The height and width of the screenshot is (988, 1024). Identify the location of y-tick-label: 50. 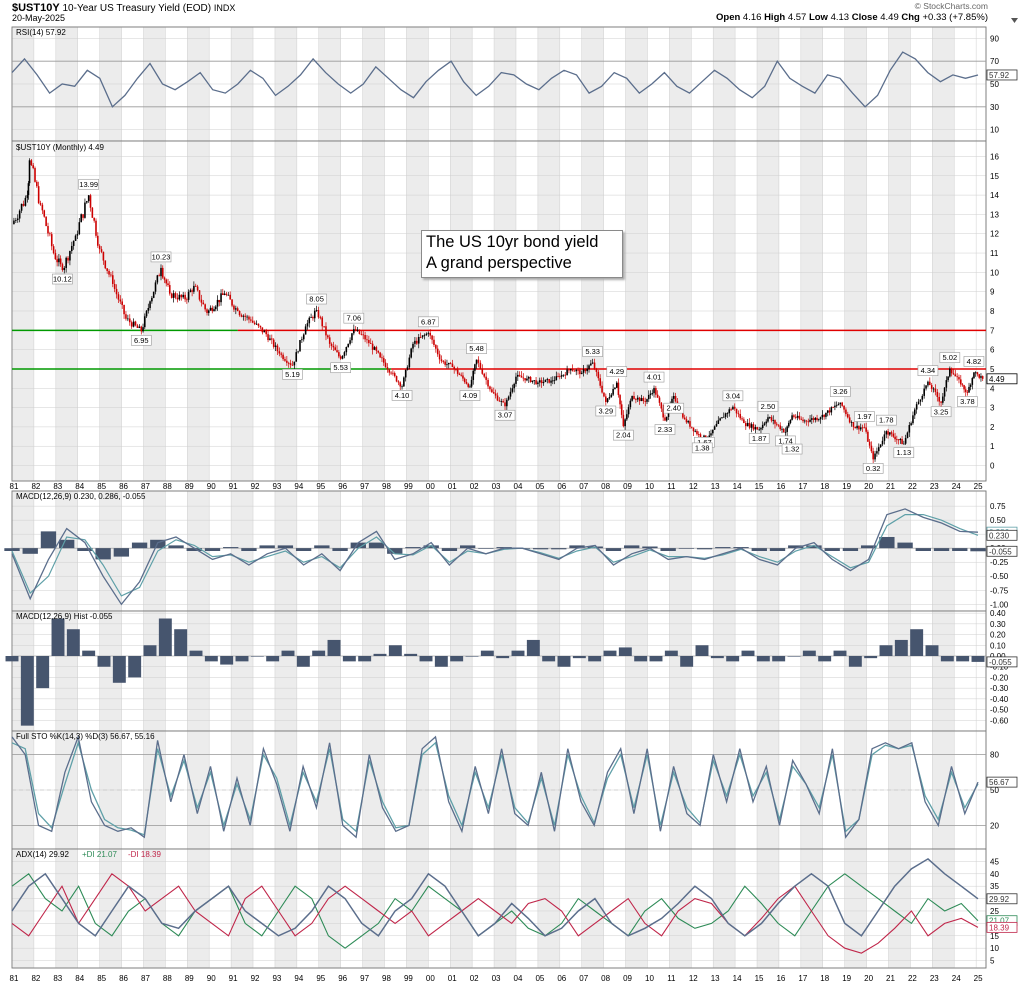
(994, 84).